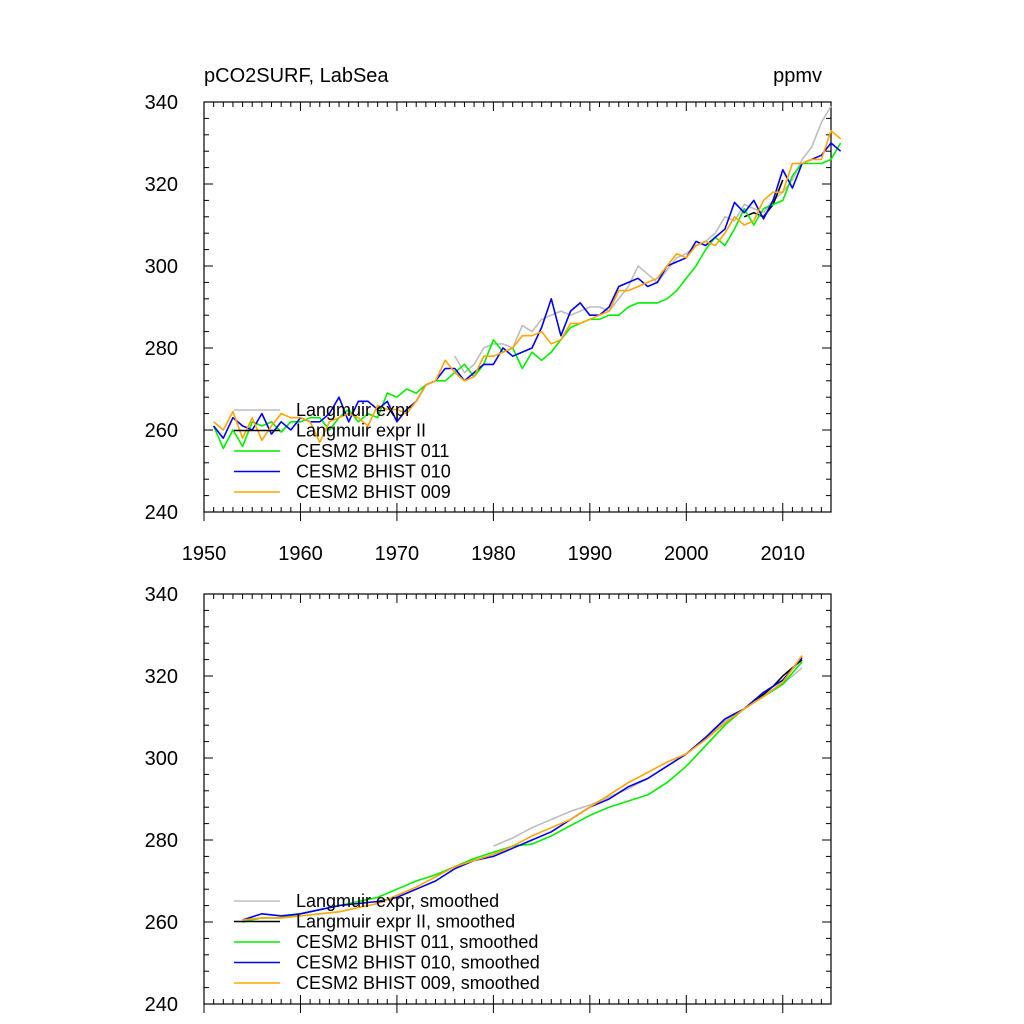 This screenshot has height=1024, width=1024. What do you see at coordinates (493, 554) in the screenshot?
I see `x-tick-label: 1980` at bounding box center [493, 554].